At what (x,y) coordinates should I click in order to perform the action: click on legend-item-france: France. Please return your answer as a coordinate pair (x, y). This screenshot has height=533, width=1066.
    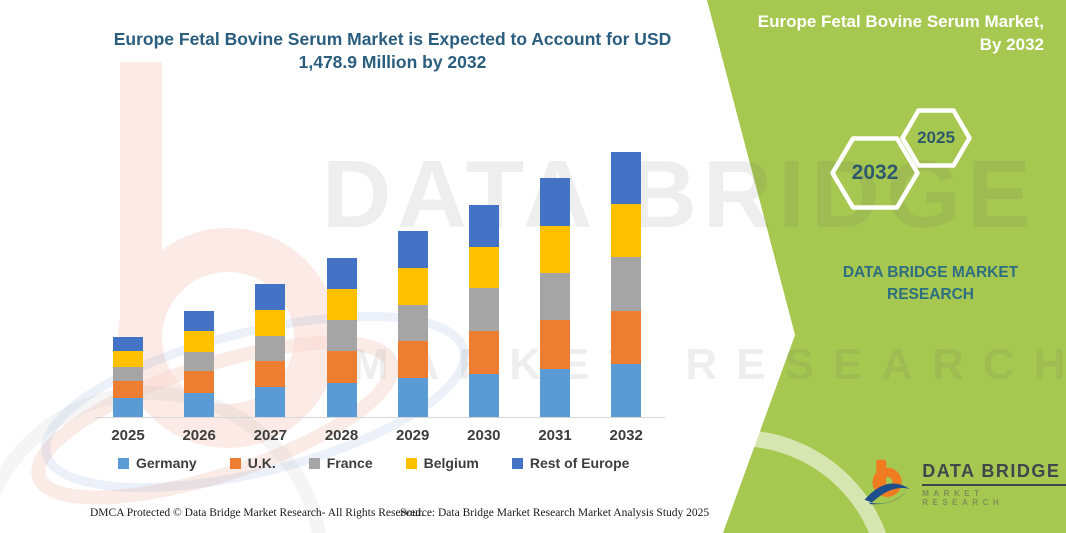
    Looking at the image, I should click on (340, 463).